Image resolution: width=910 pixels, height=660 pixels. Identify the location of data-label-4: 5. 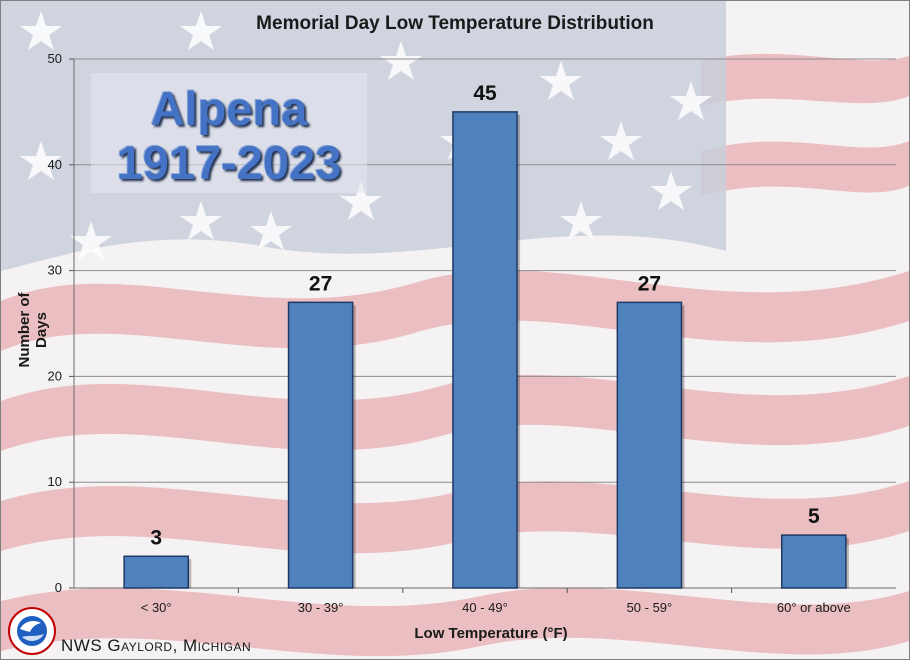
(814, 516).